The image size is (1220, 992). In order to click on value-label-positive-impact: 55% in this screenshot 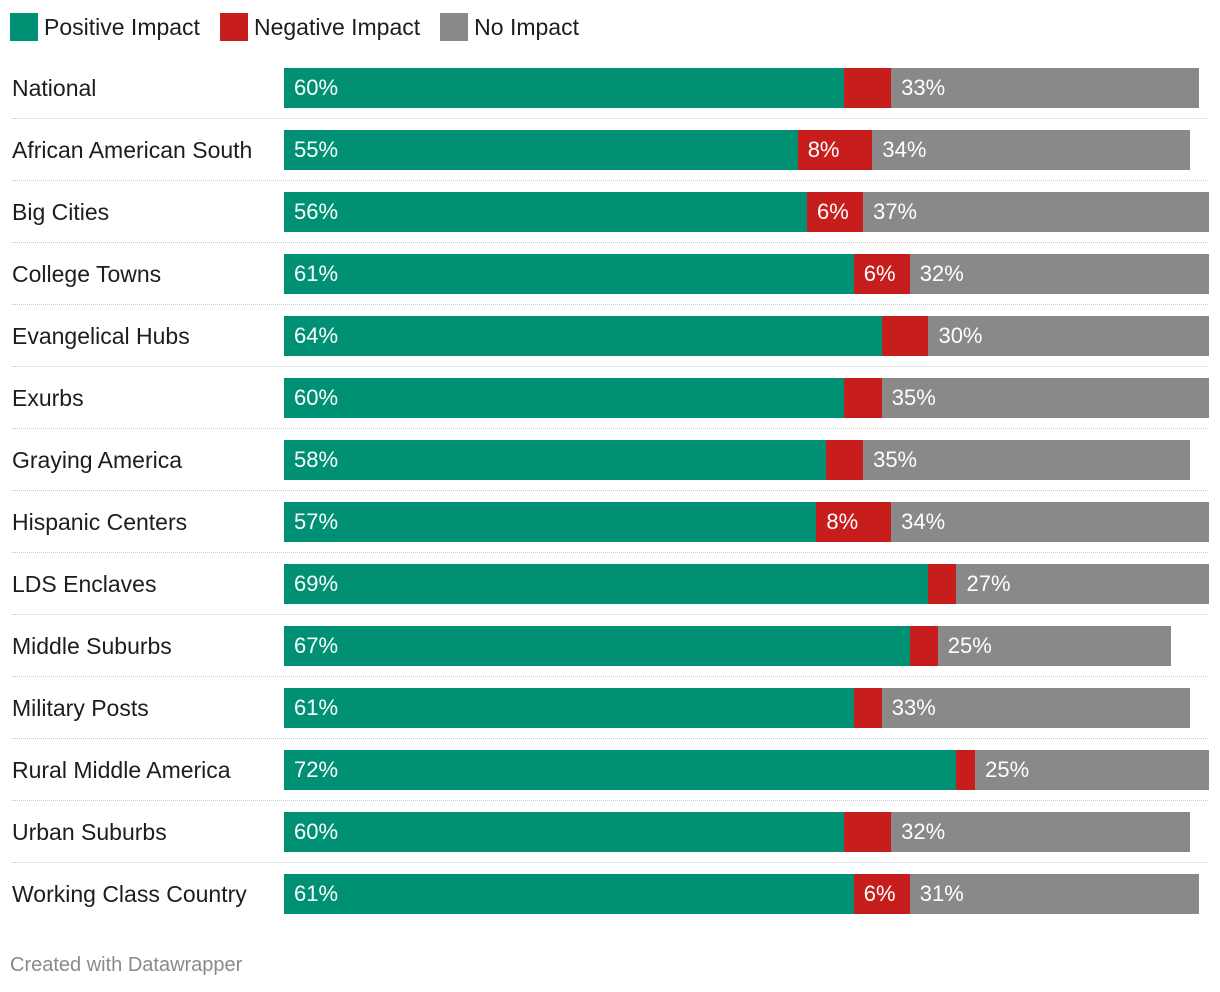, I will do `click(316, 149)`.